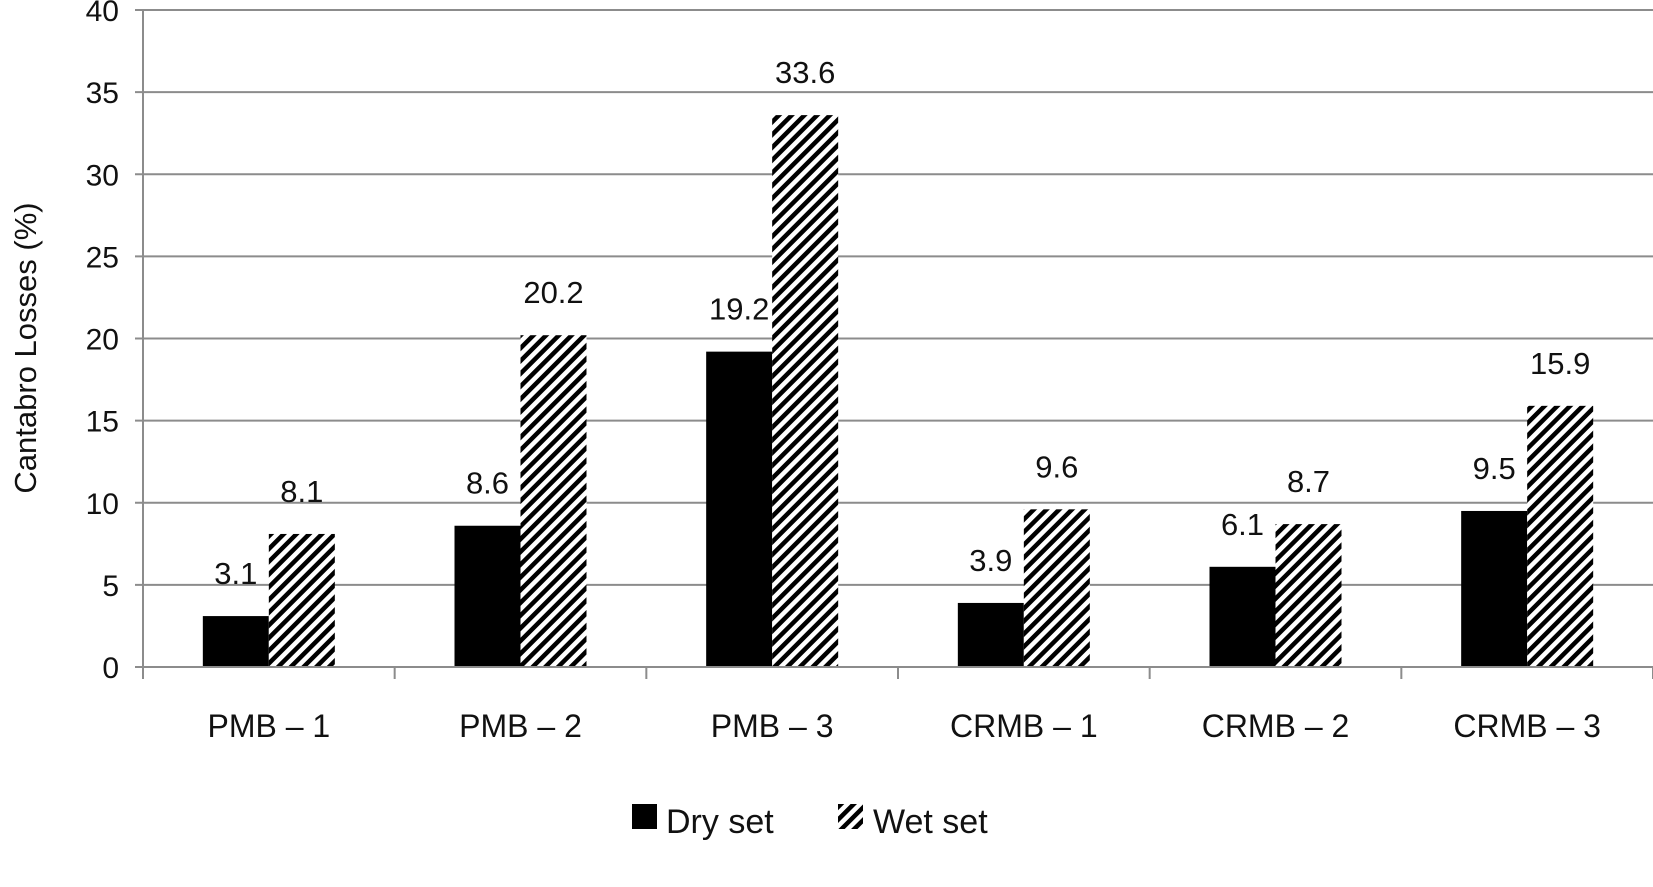  I want to click on data-label-wet-5: 15.9, so click(1560, 363).